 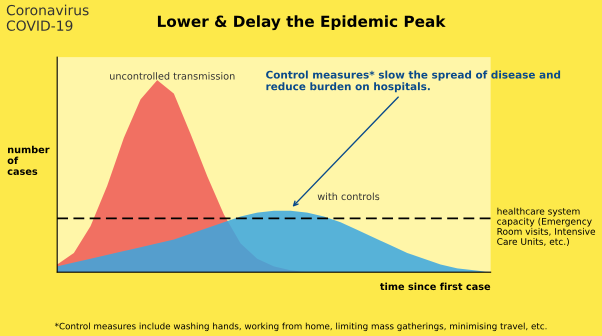 I want to click on text: Coronavirus COVID-19, so click(x=47, y=17).